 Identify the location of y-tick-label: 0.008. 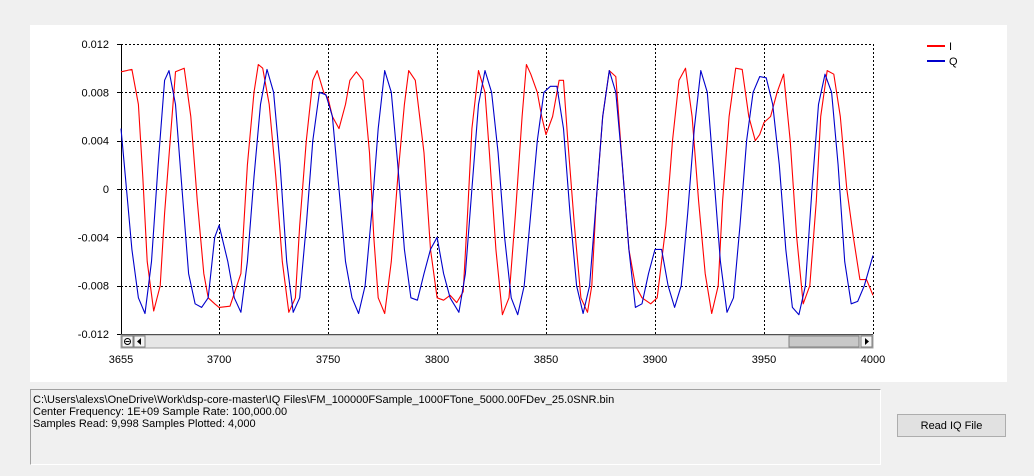
(95, 93).